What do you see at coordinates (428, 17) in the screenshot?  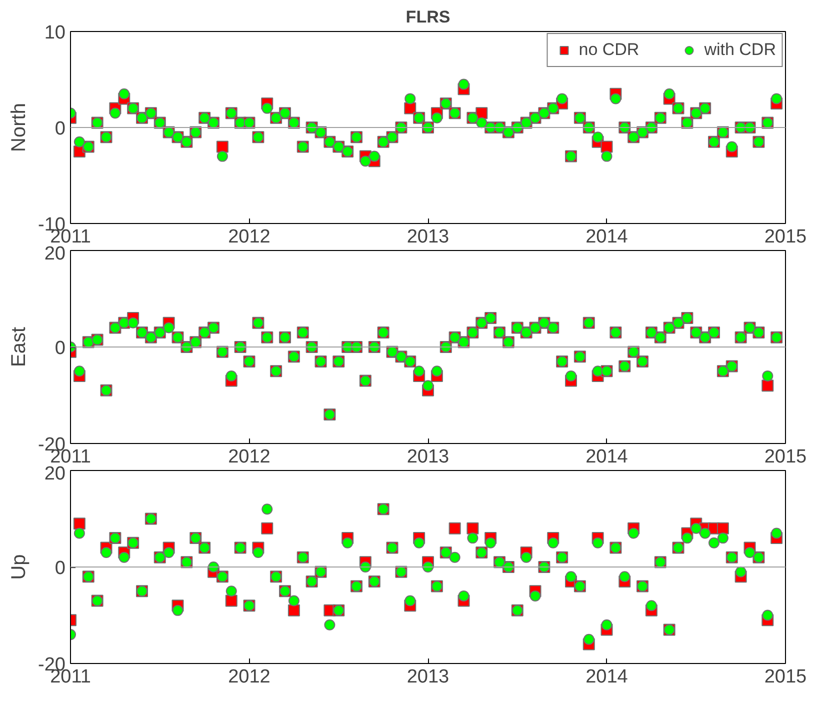 I see `chart-title: FLRS` at bounding box center [428, 17].